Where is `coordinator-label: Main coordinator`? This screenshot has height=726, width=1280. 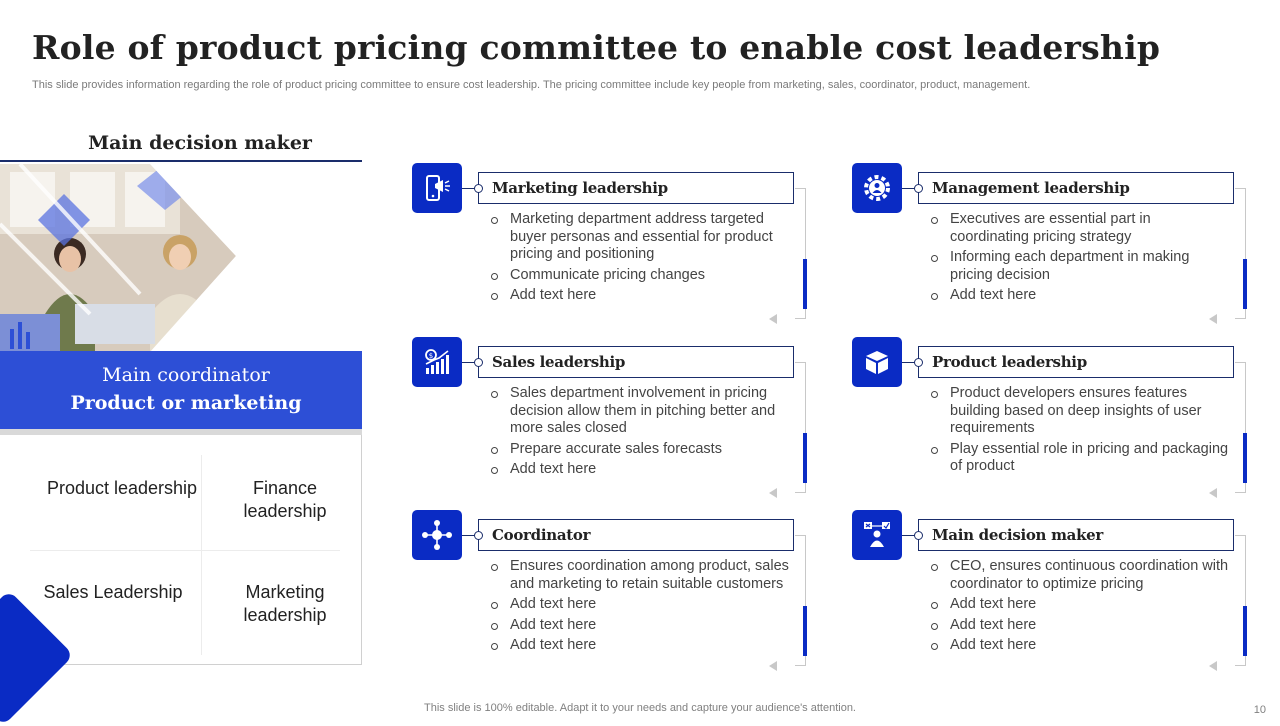 coordinator-label: Main coordinator is located at coordinates (186, 375).